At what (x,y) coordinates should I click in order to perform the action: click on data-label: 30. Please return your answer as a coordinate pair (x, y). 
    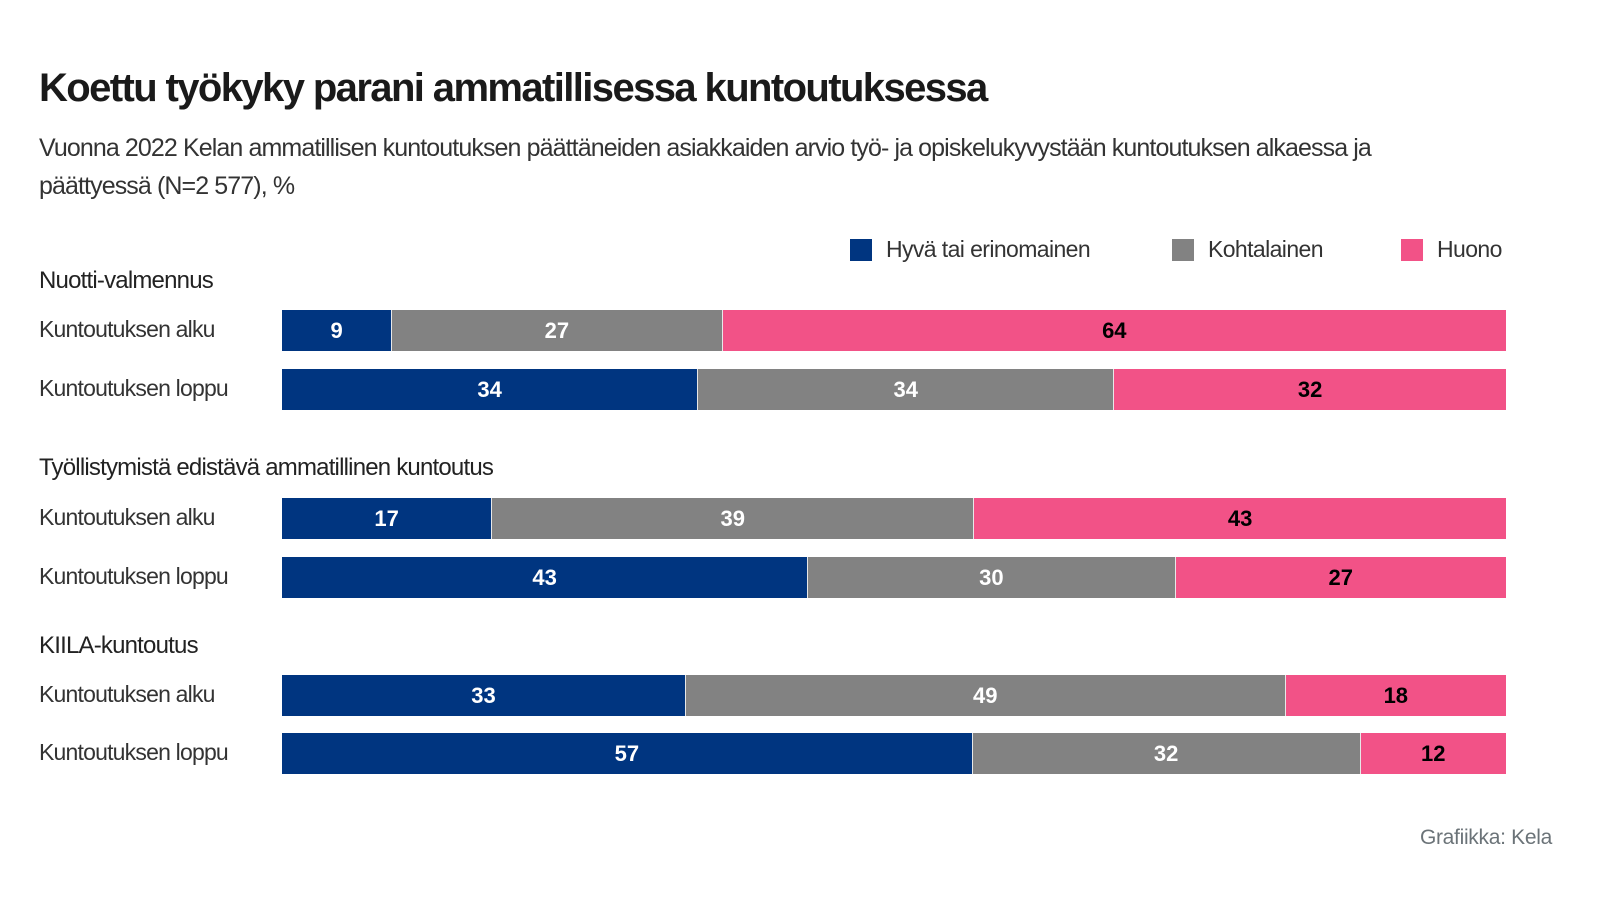
    Looking at the image, I should click on (991, 577).